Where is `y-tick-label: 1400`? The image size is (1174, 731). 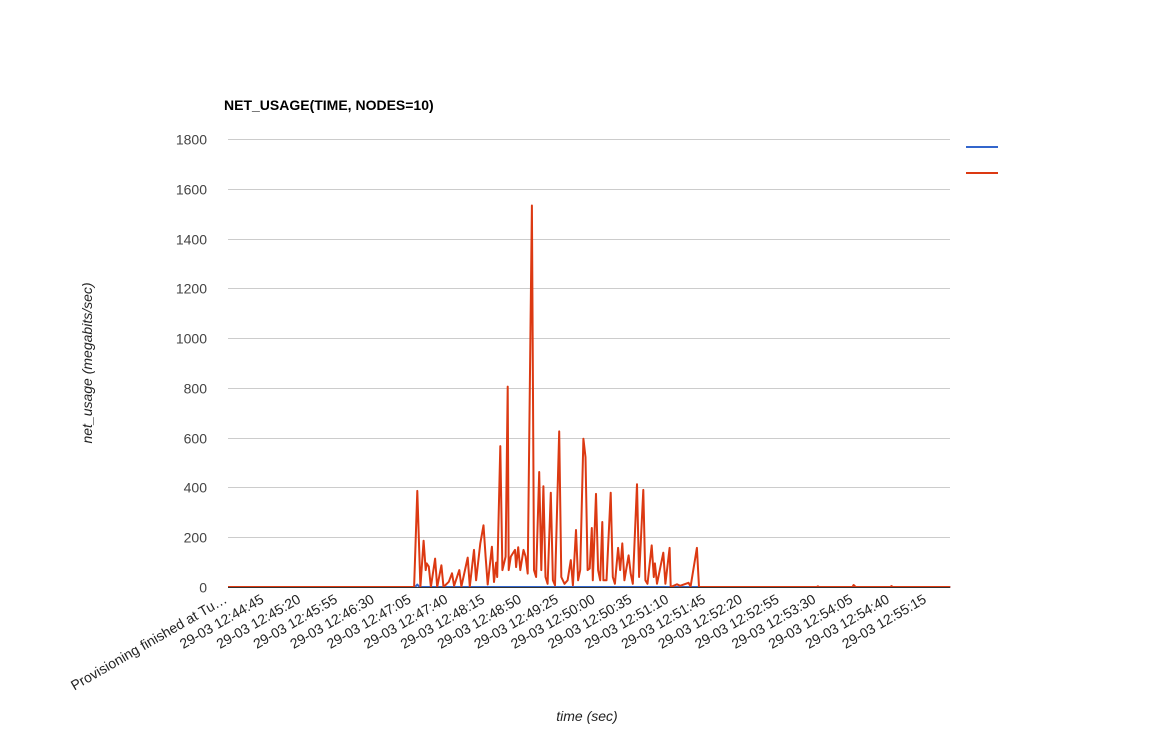
y-tick-label: 1400 is located at coordinates (191, 240).